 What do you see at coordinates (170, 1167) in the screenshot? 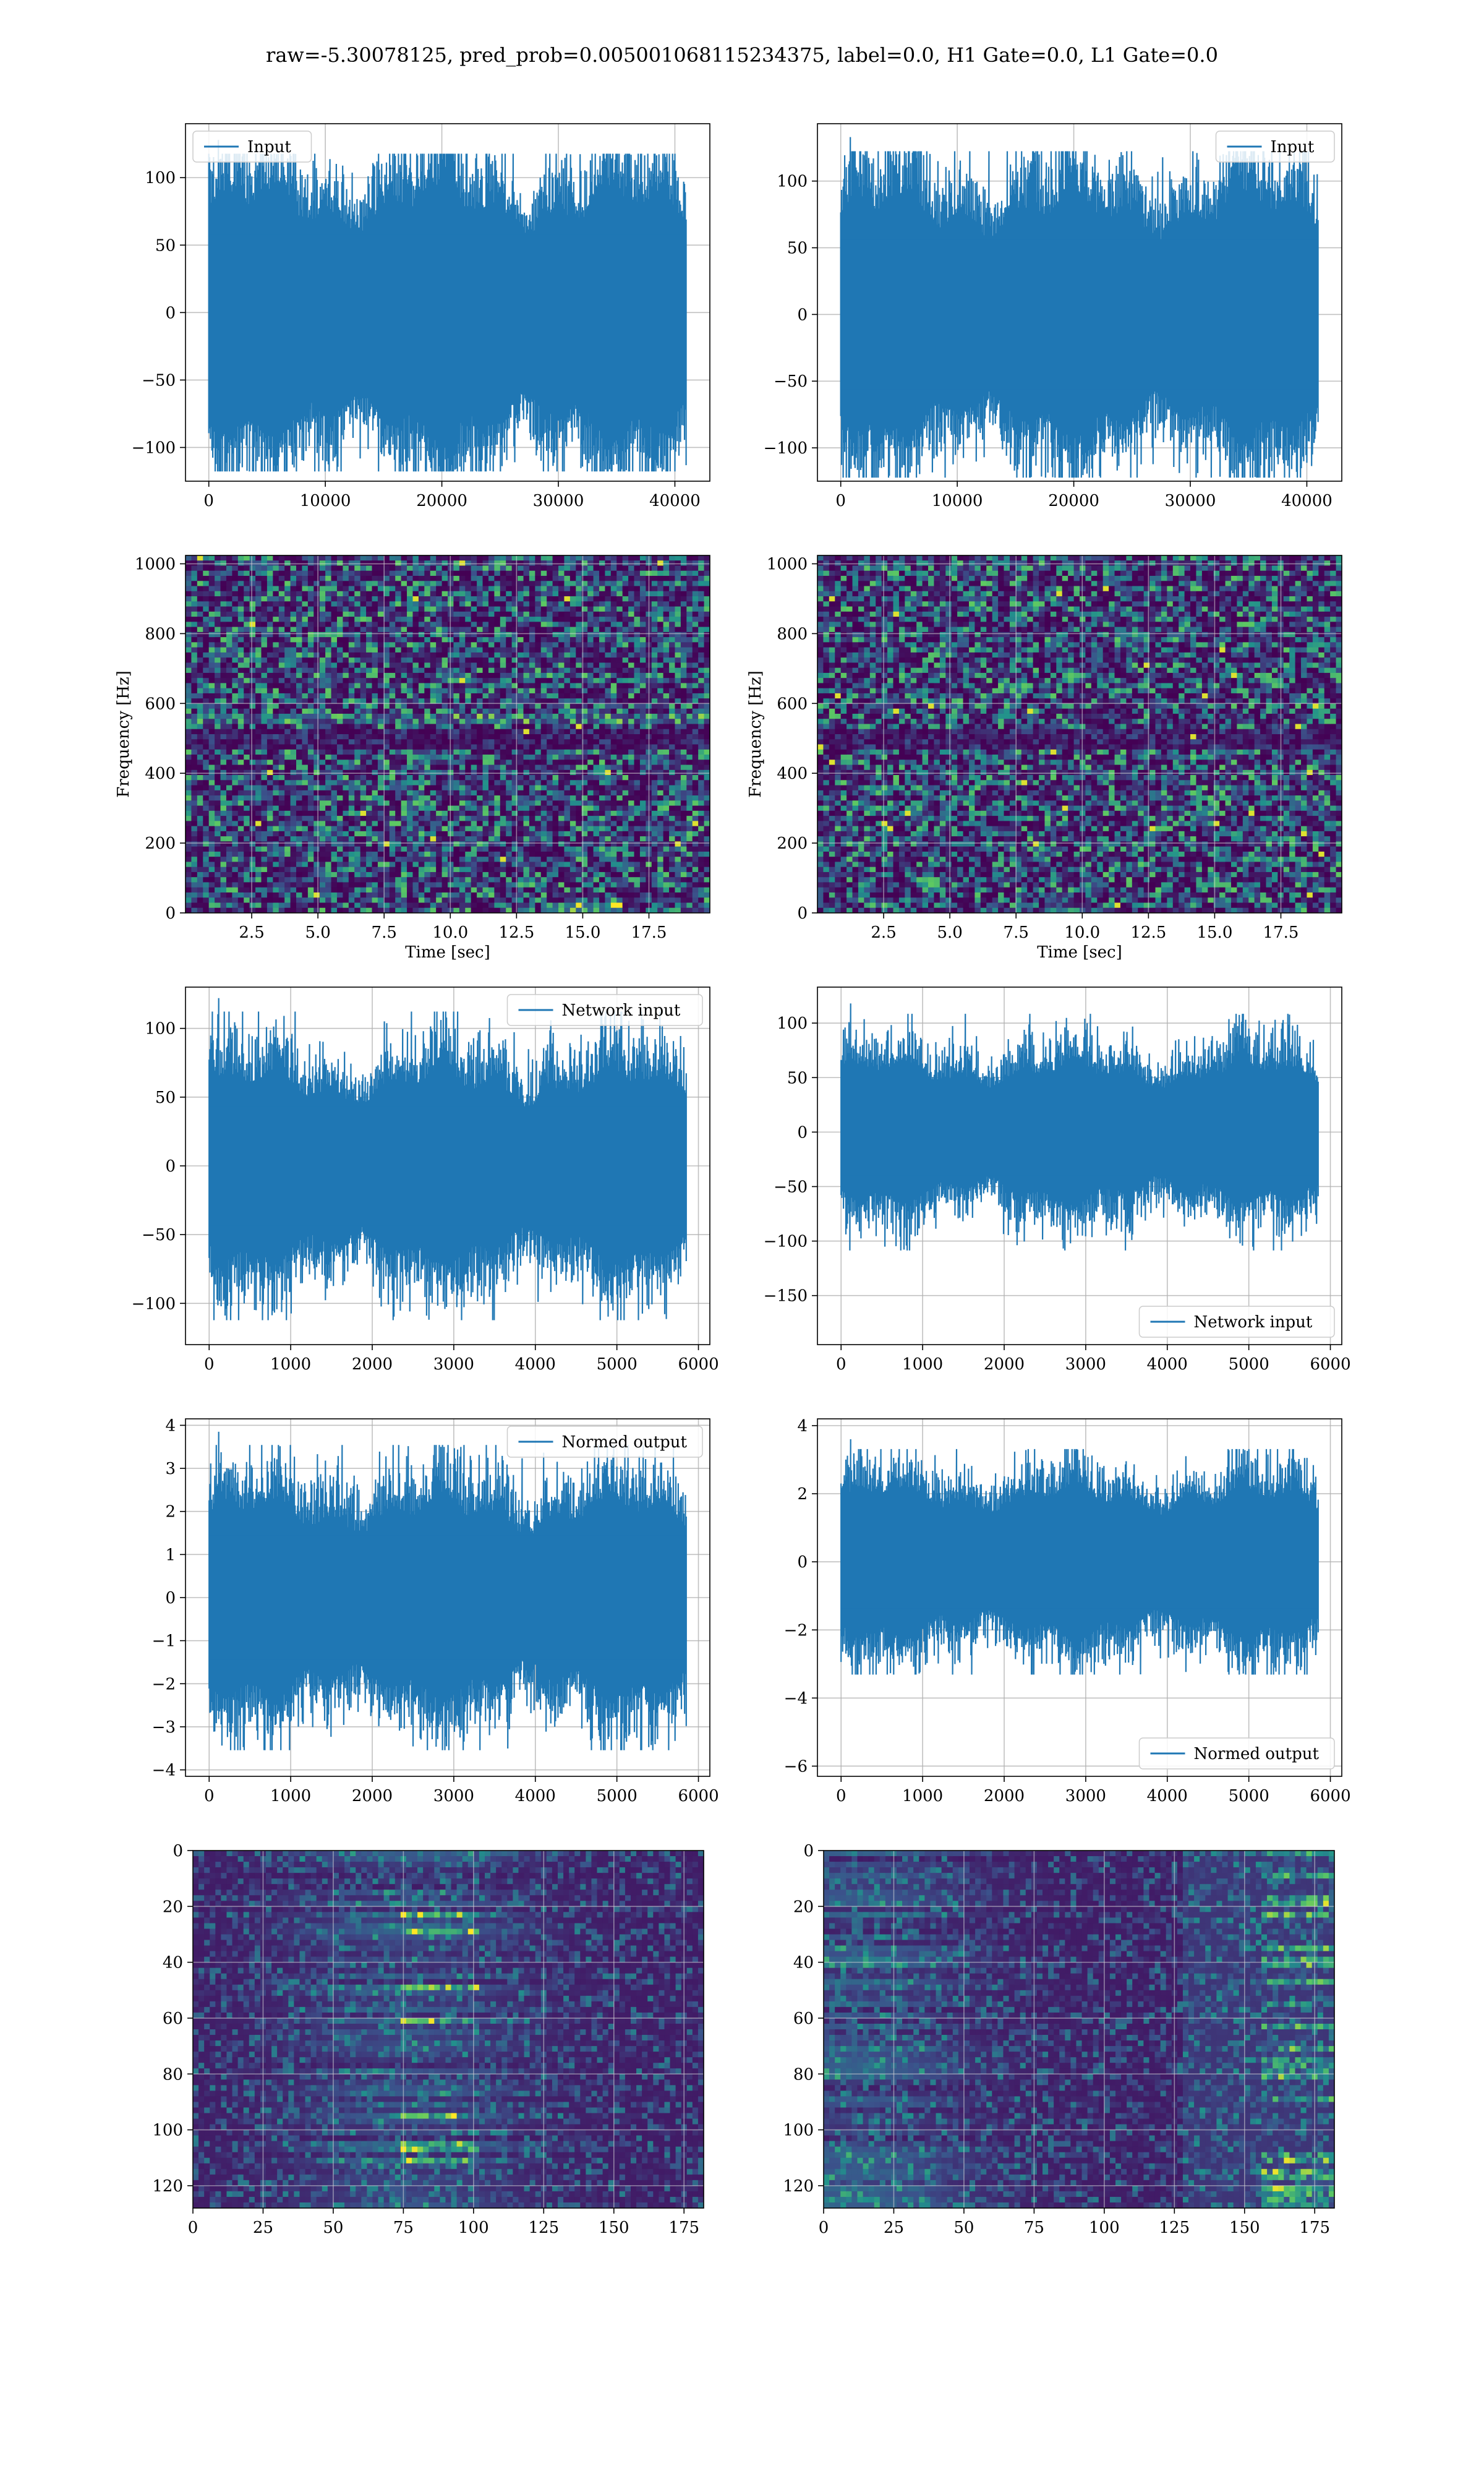
I see `h1-network-input-ytick-label: 0` at bounding box center [170, 1167].